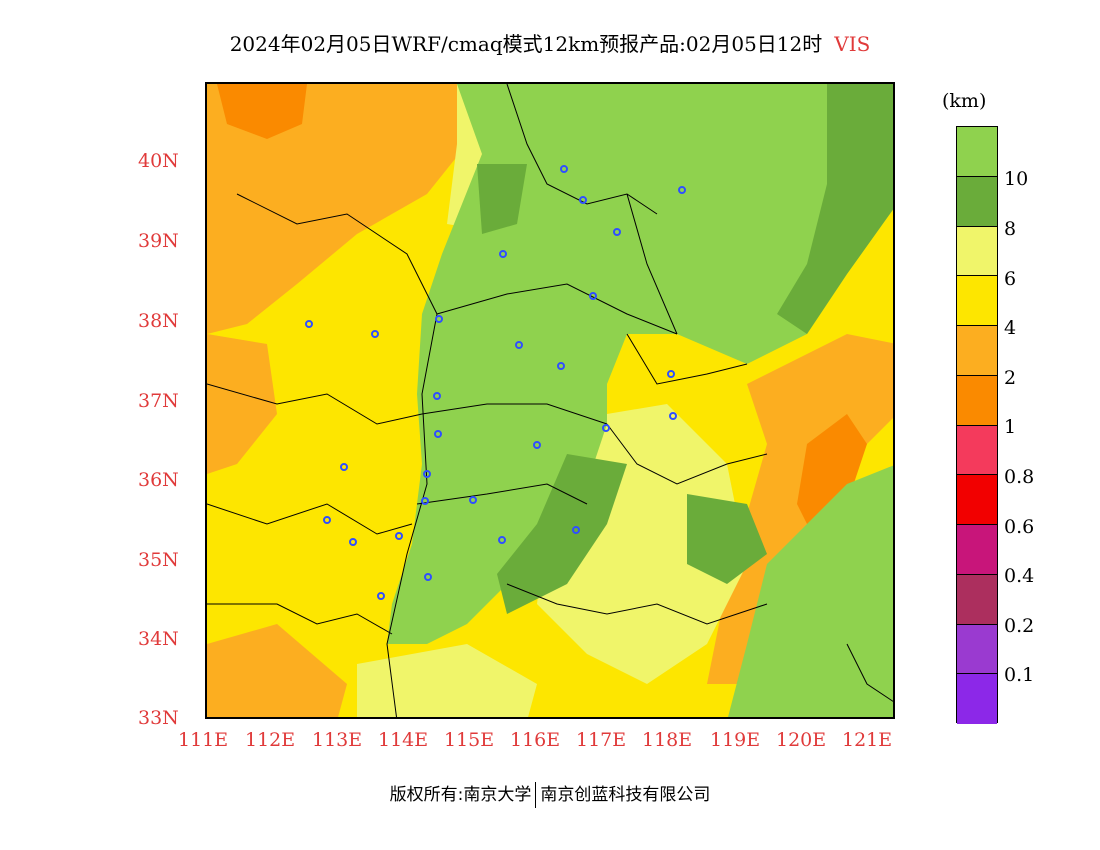  I want to click on region-vis-8-10-central, so click(562, 534).